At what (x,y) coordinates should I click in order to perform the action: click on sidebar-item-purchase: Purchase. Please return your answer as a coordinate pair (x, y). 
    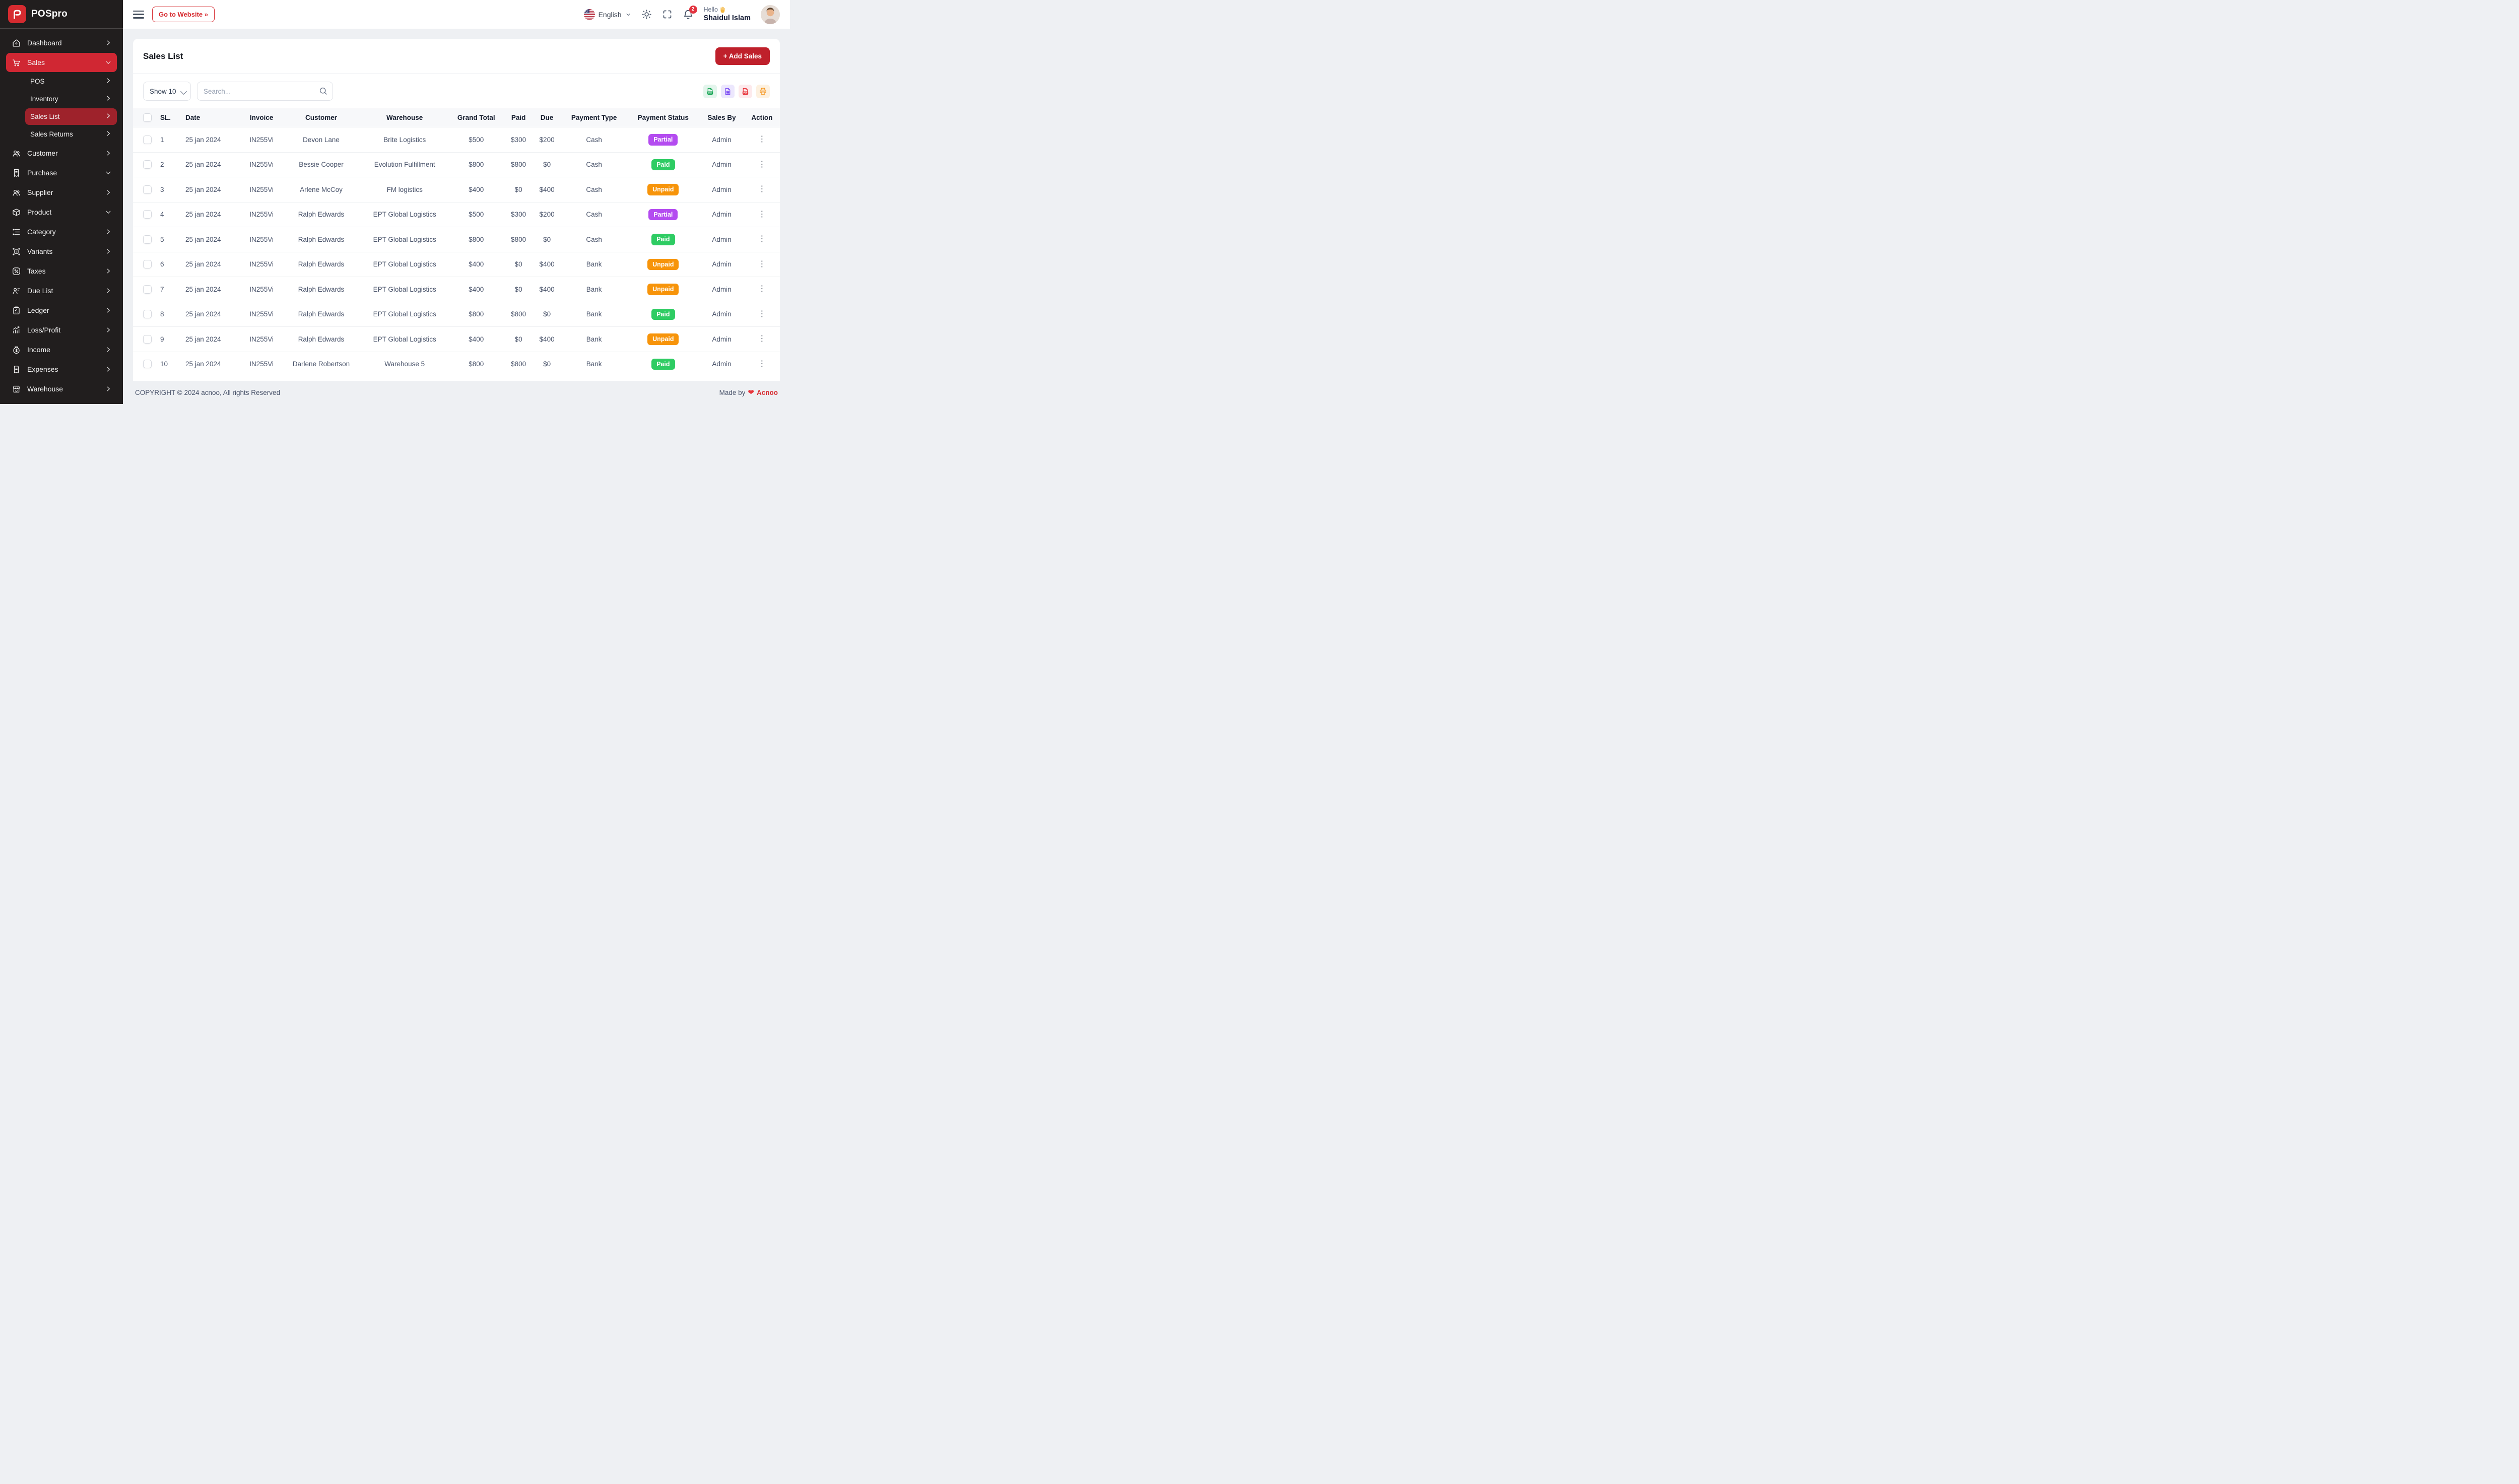
    Looking at the image, I should click on (62, 172).